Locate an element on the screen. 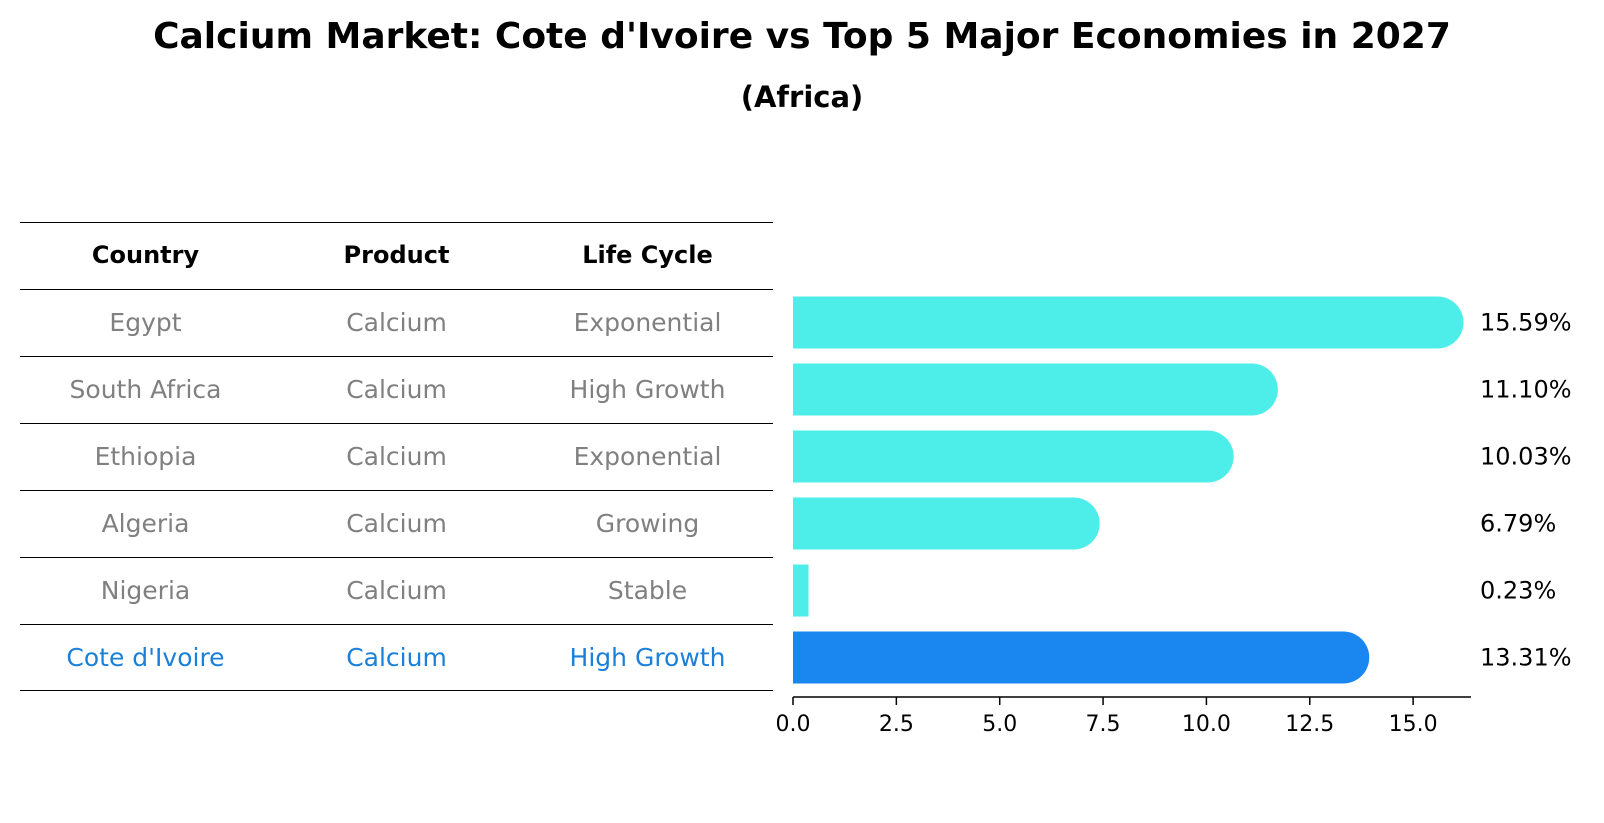 Image resolution: width=1604 pixels, height=823 pixels. x-tick-label: 0.0 is located at coordinates (793, 724).